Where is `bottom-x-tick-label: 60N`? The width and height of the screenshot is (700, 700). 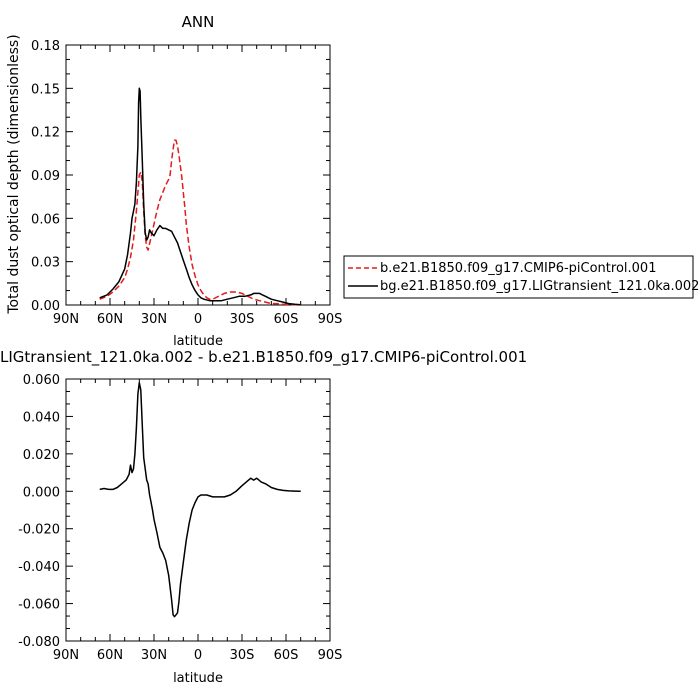 bottom-x-tick-label: 60N is located at coordinates (110, 655).